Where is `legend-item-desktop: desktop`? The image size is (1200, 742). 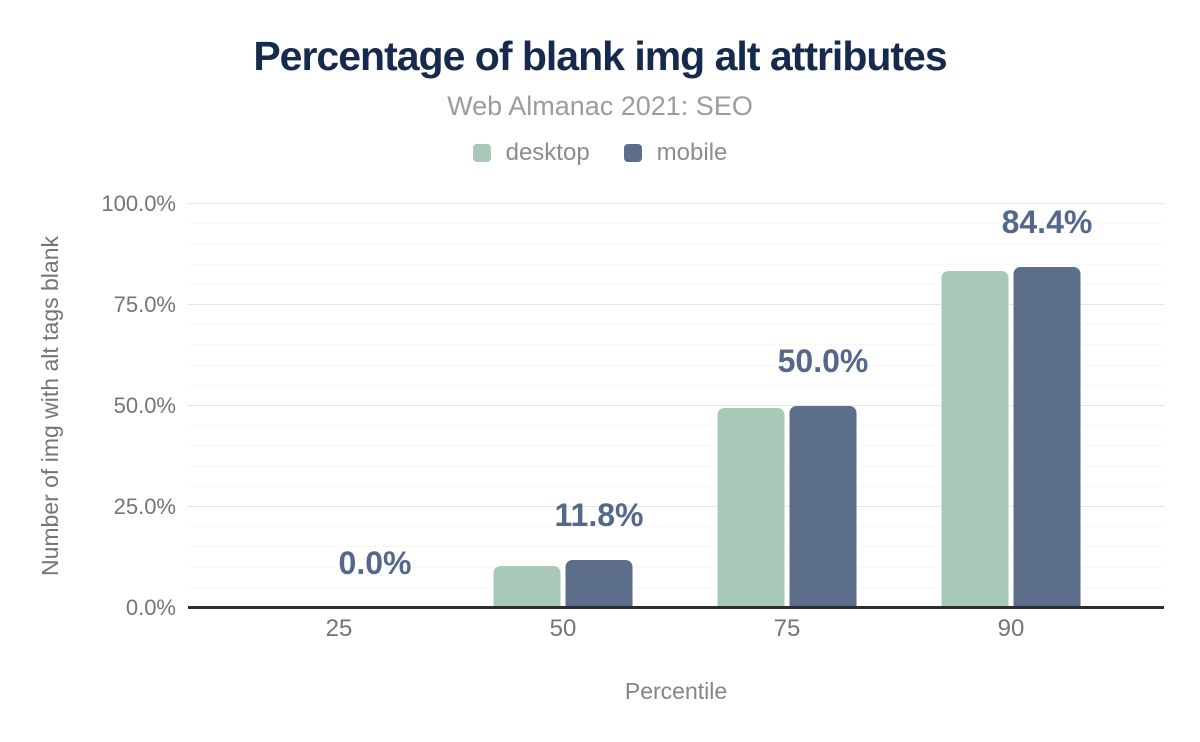 legend-item-desktop: desktop is located at coordinates (531, 152).